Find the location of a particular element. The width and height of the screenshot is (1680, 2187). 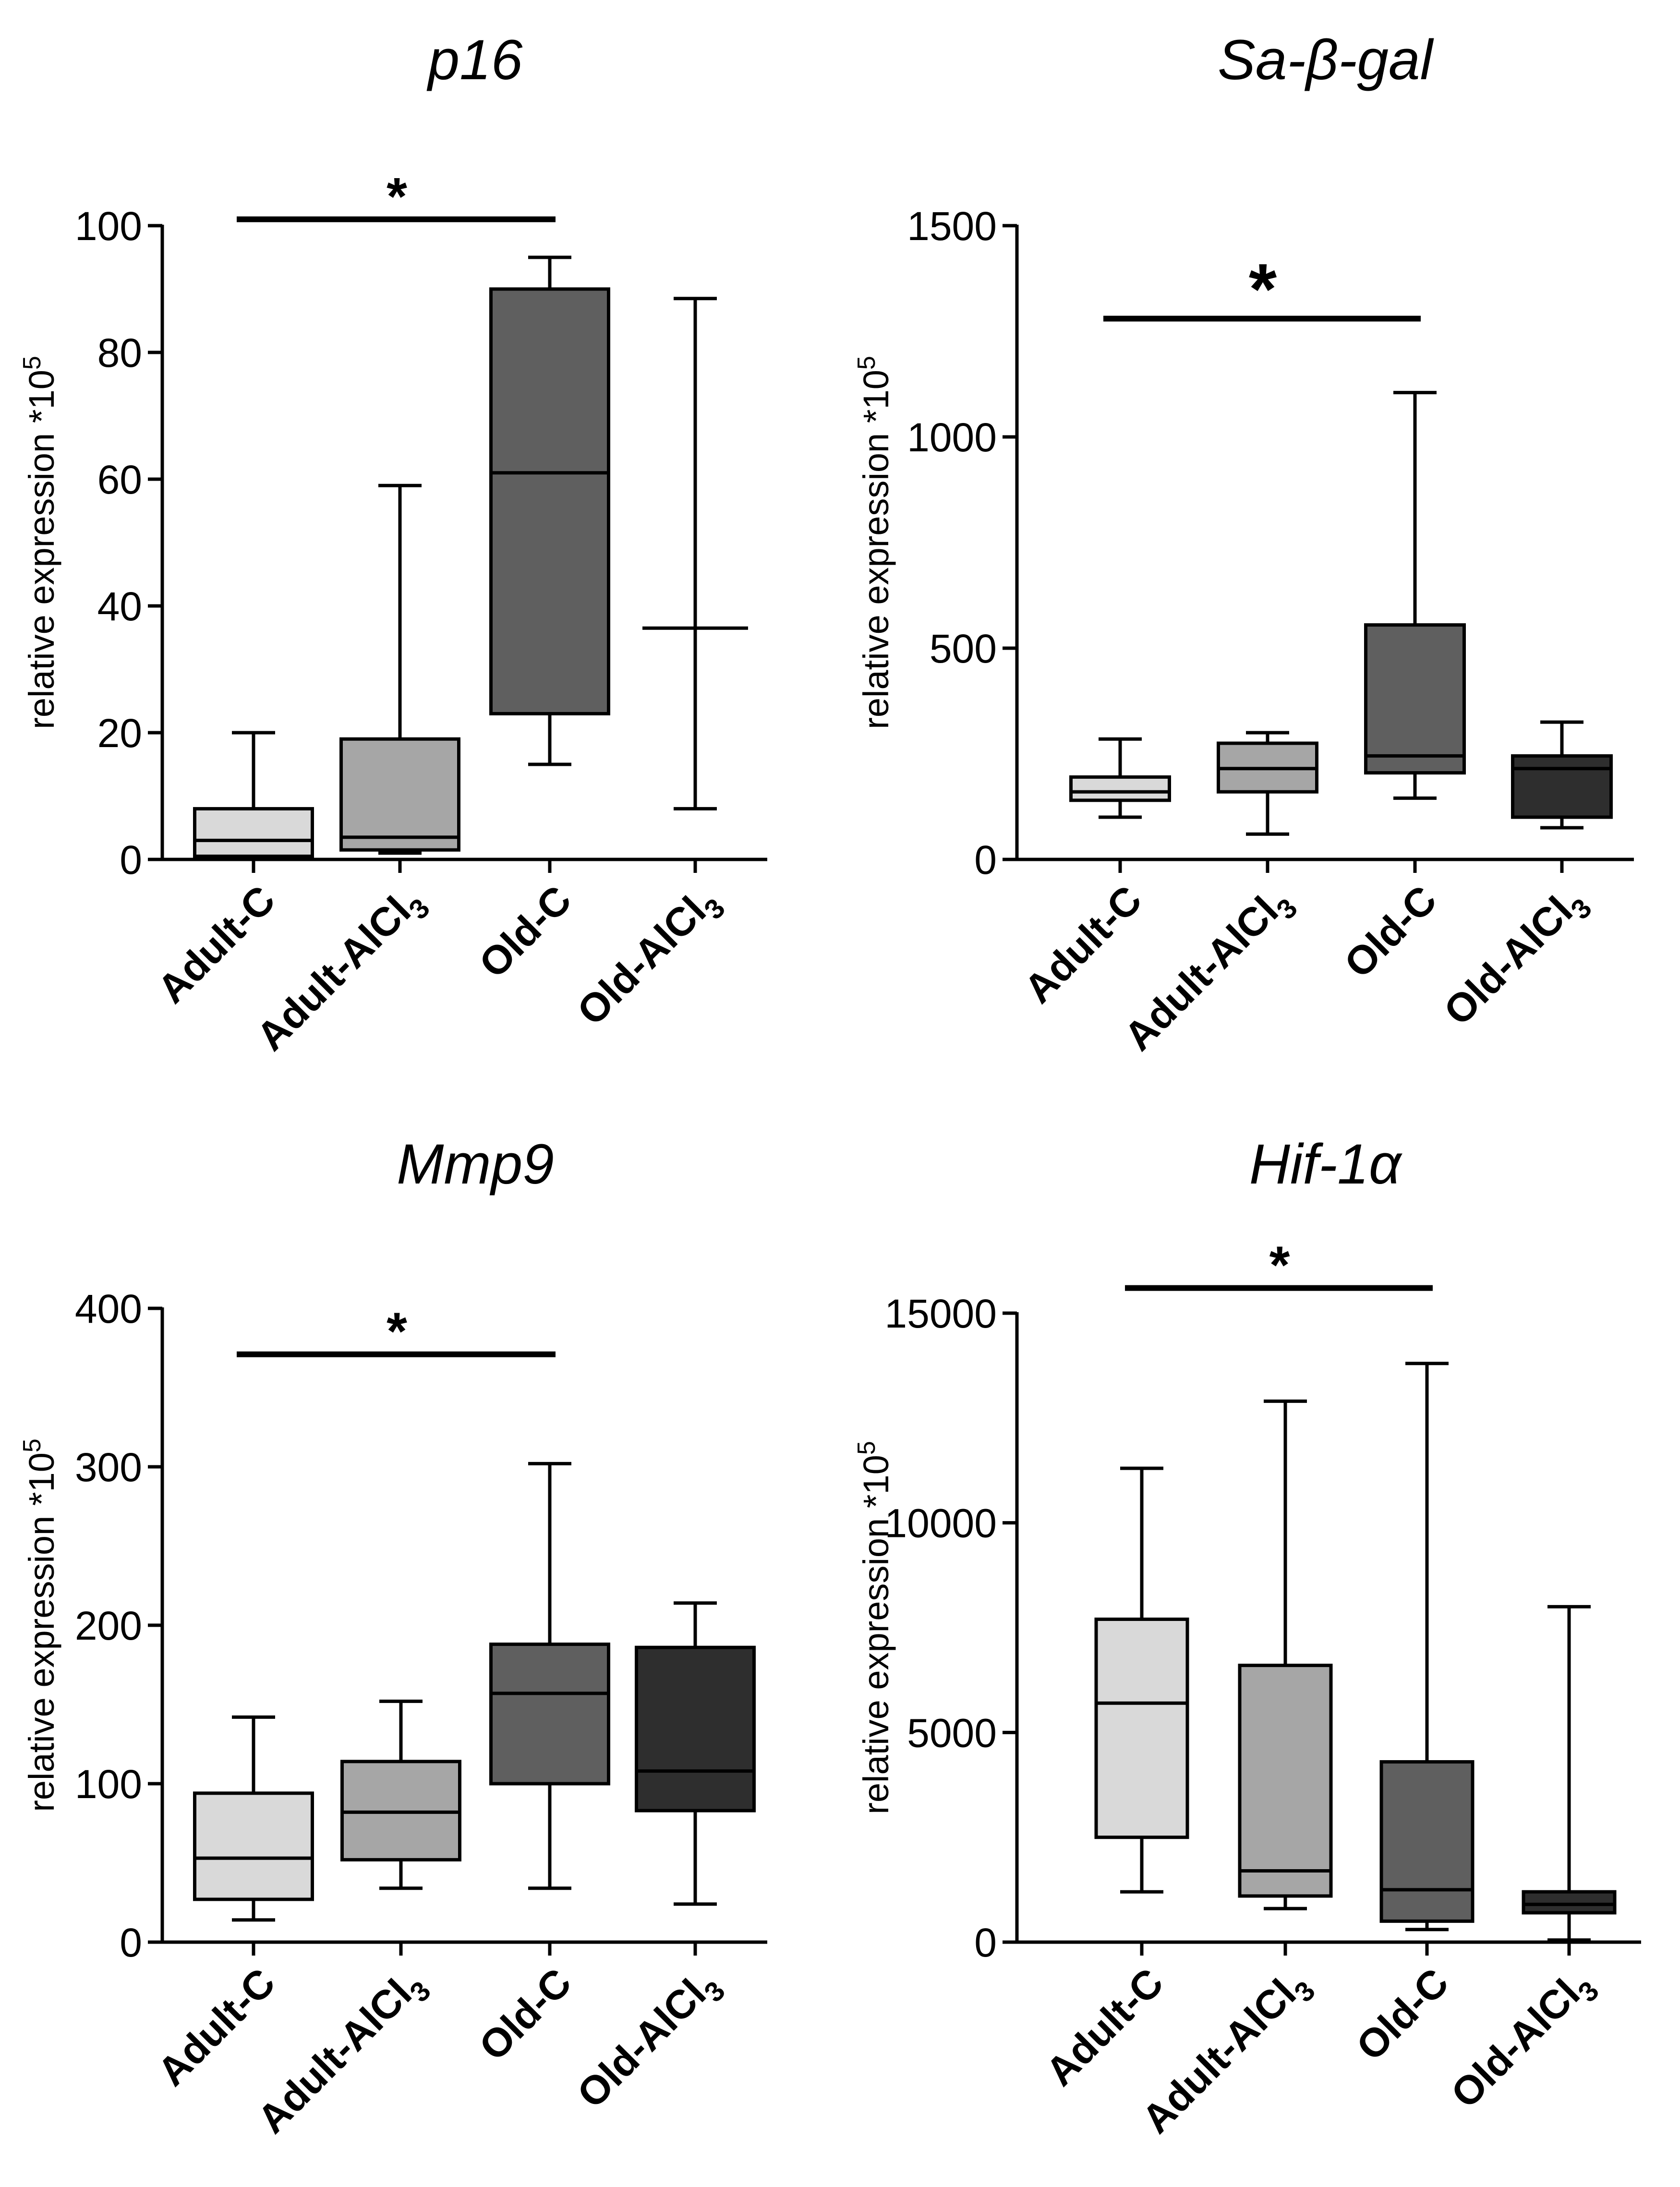

y-tick-label: 400 is located at coordinates (108, 1308).